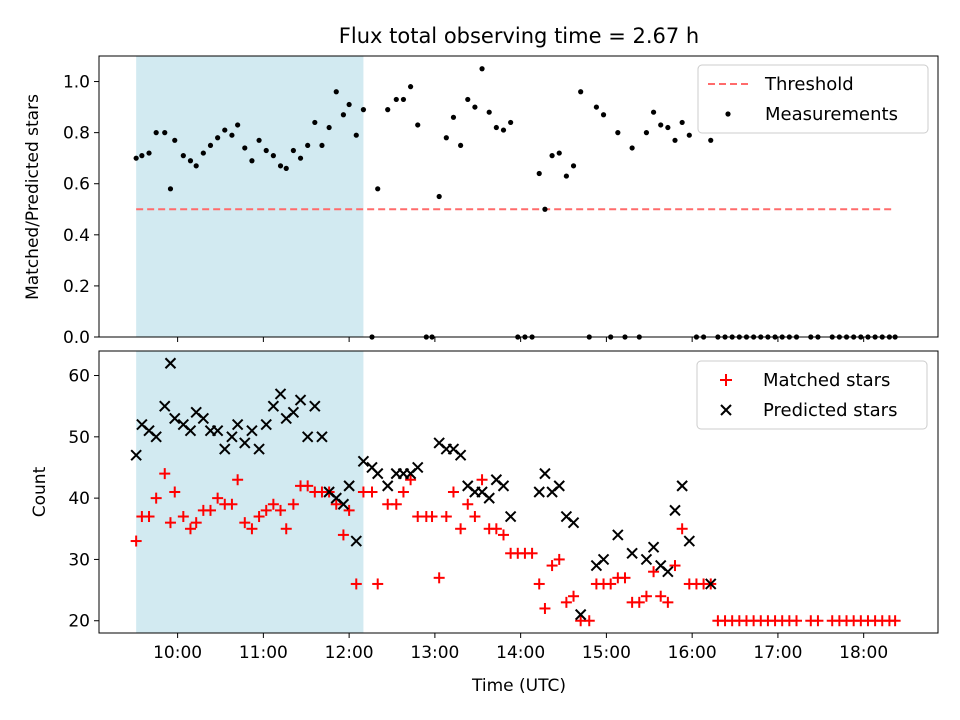 The image size is (960, 720). Describe the element at coordinates (812, 395) in the screenshot. I see `bottom-legend-box` at that location.